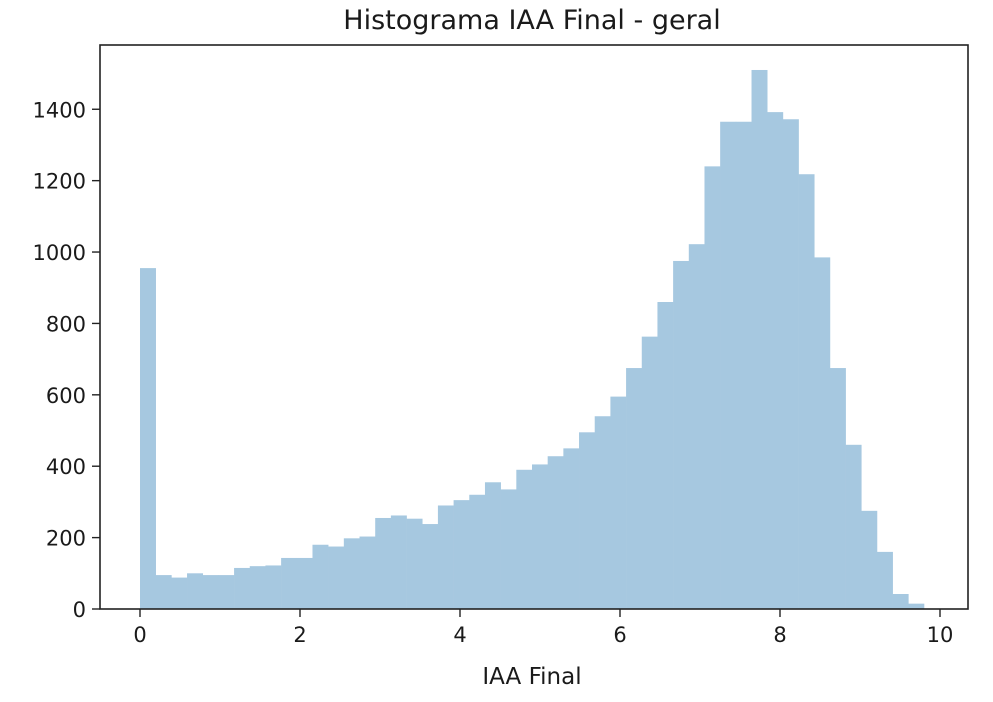  I want to click on y-tick-label: 1000, so click(59, 253).